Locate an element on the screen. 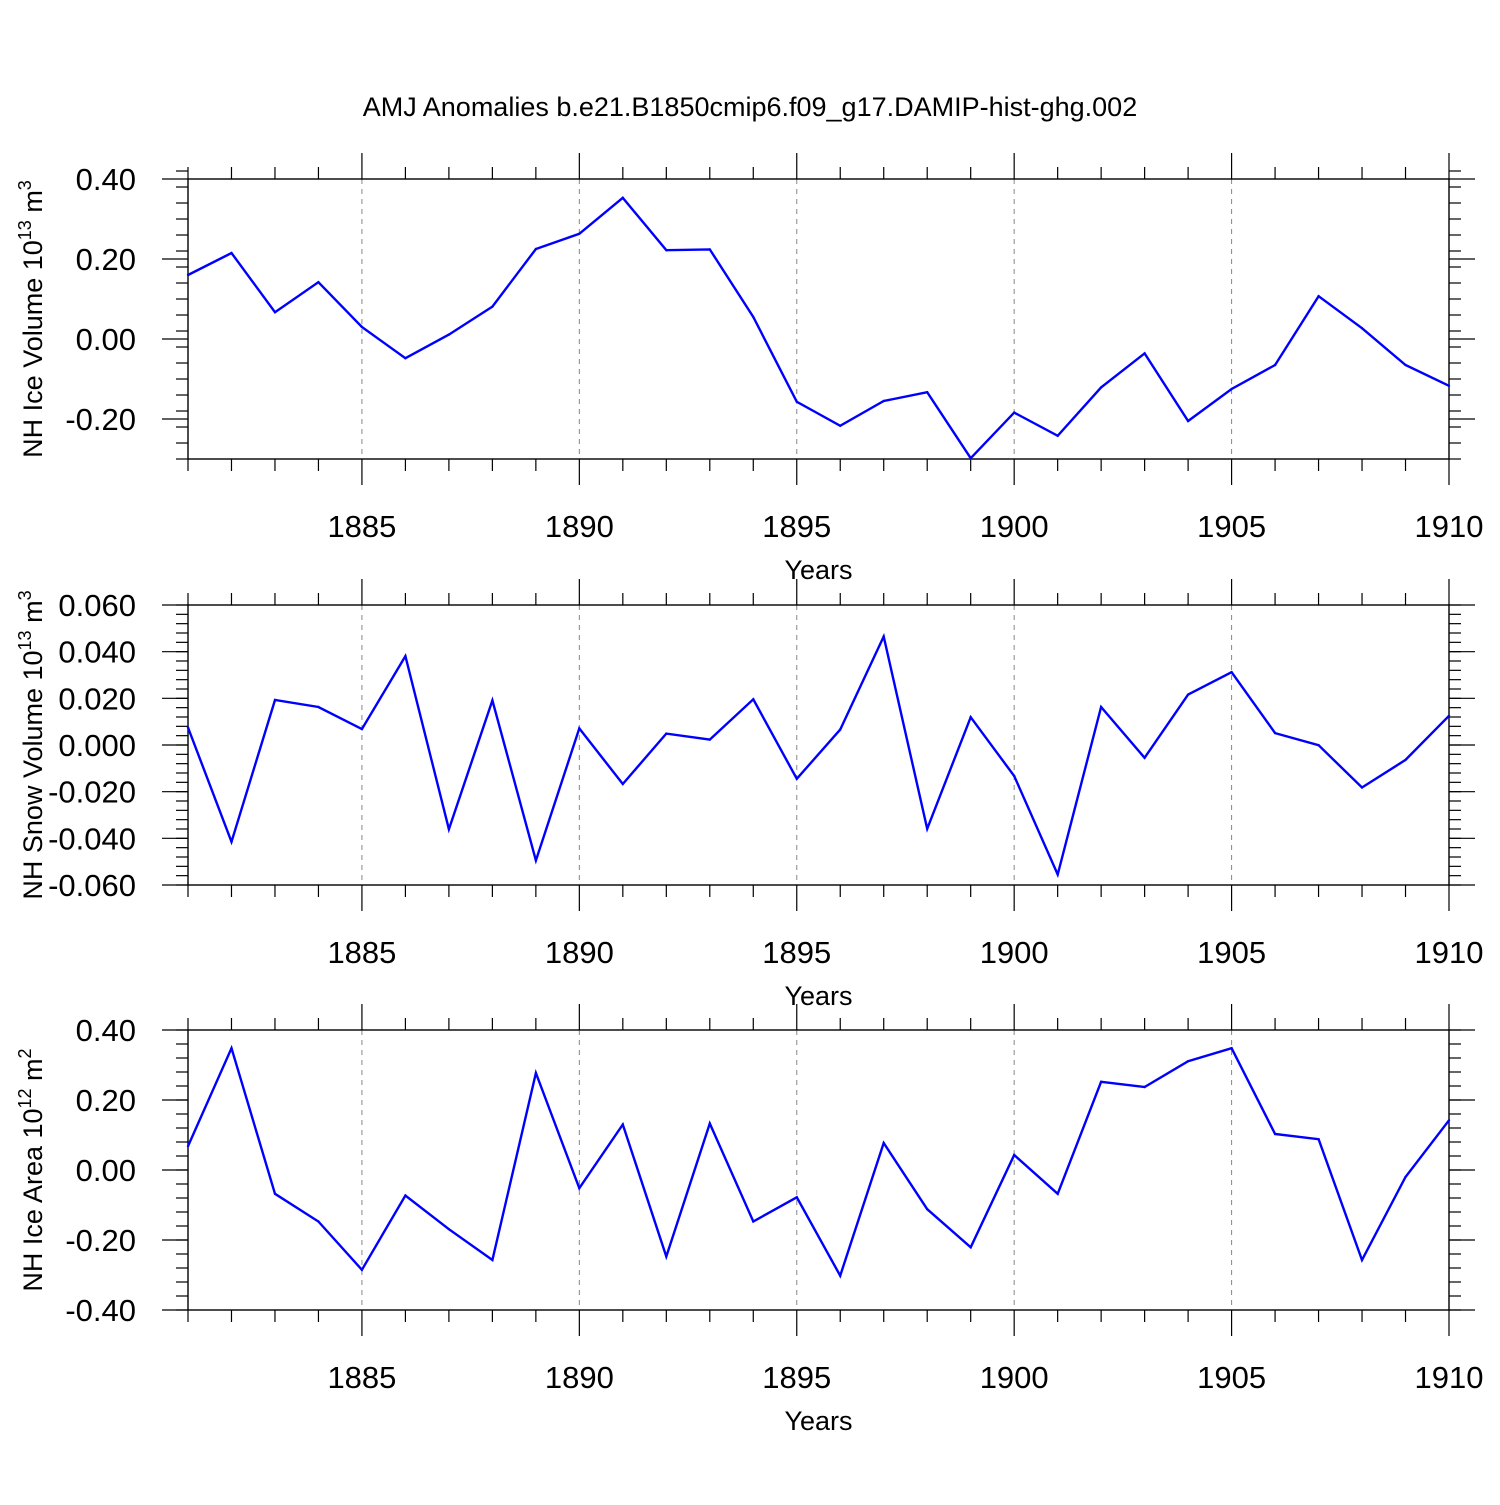 The height and width of the screenshot is (1505, 1500). y-axis-label-text: NH Ice Volume 10 is located at coordinates (33, 349).